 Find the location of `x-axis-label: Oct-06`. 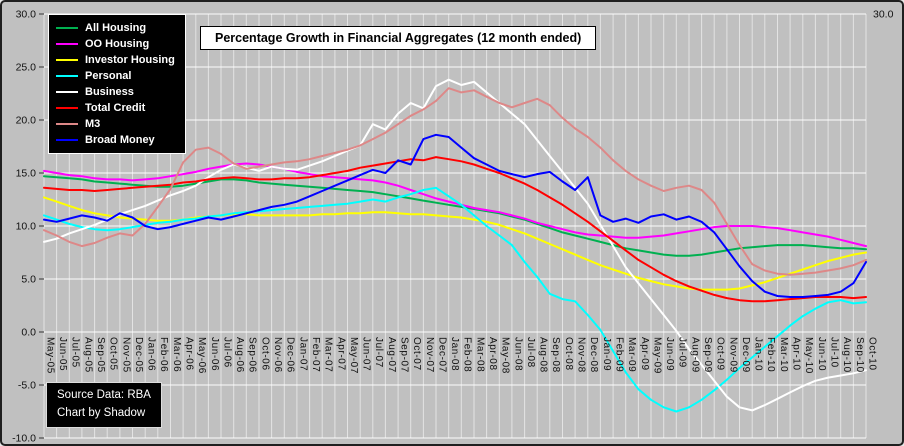

x-axis-label: Oct-06 is located at coordinates (264, 354).